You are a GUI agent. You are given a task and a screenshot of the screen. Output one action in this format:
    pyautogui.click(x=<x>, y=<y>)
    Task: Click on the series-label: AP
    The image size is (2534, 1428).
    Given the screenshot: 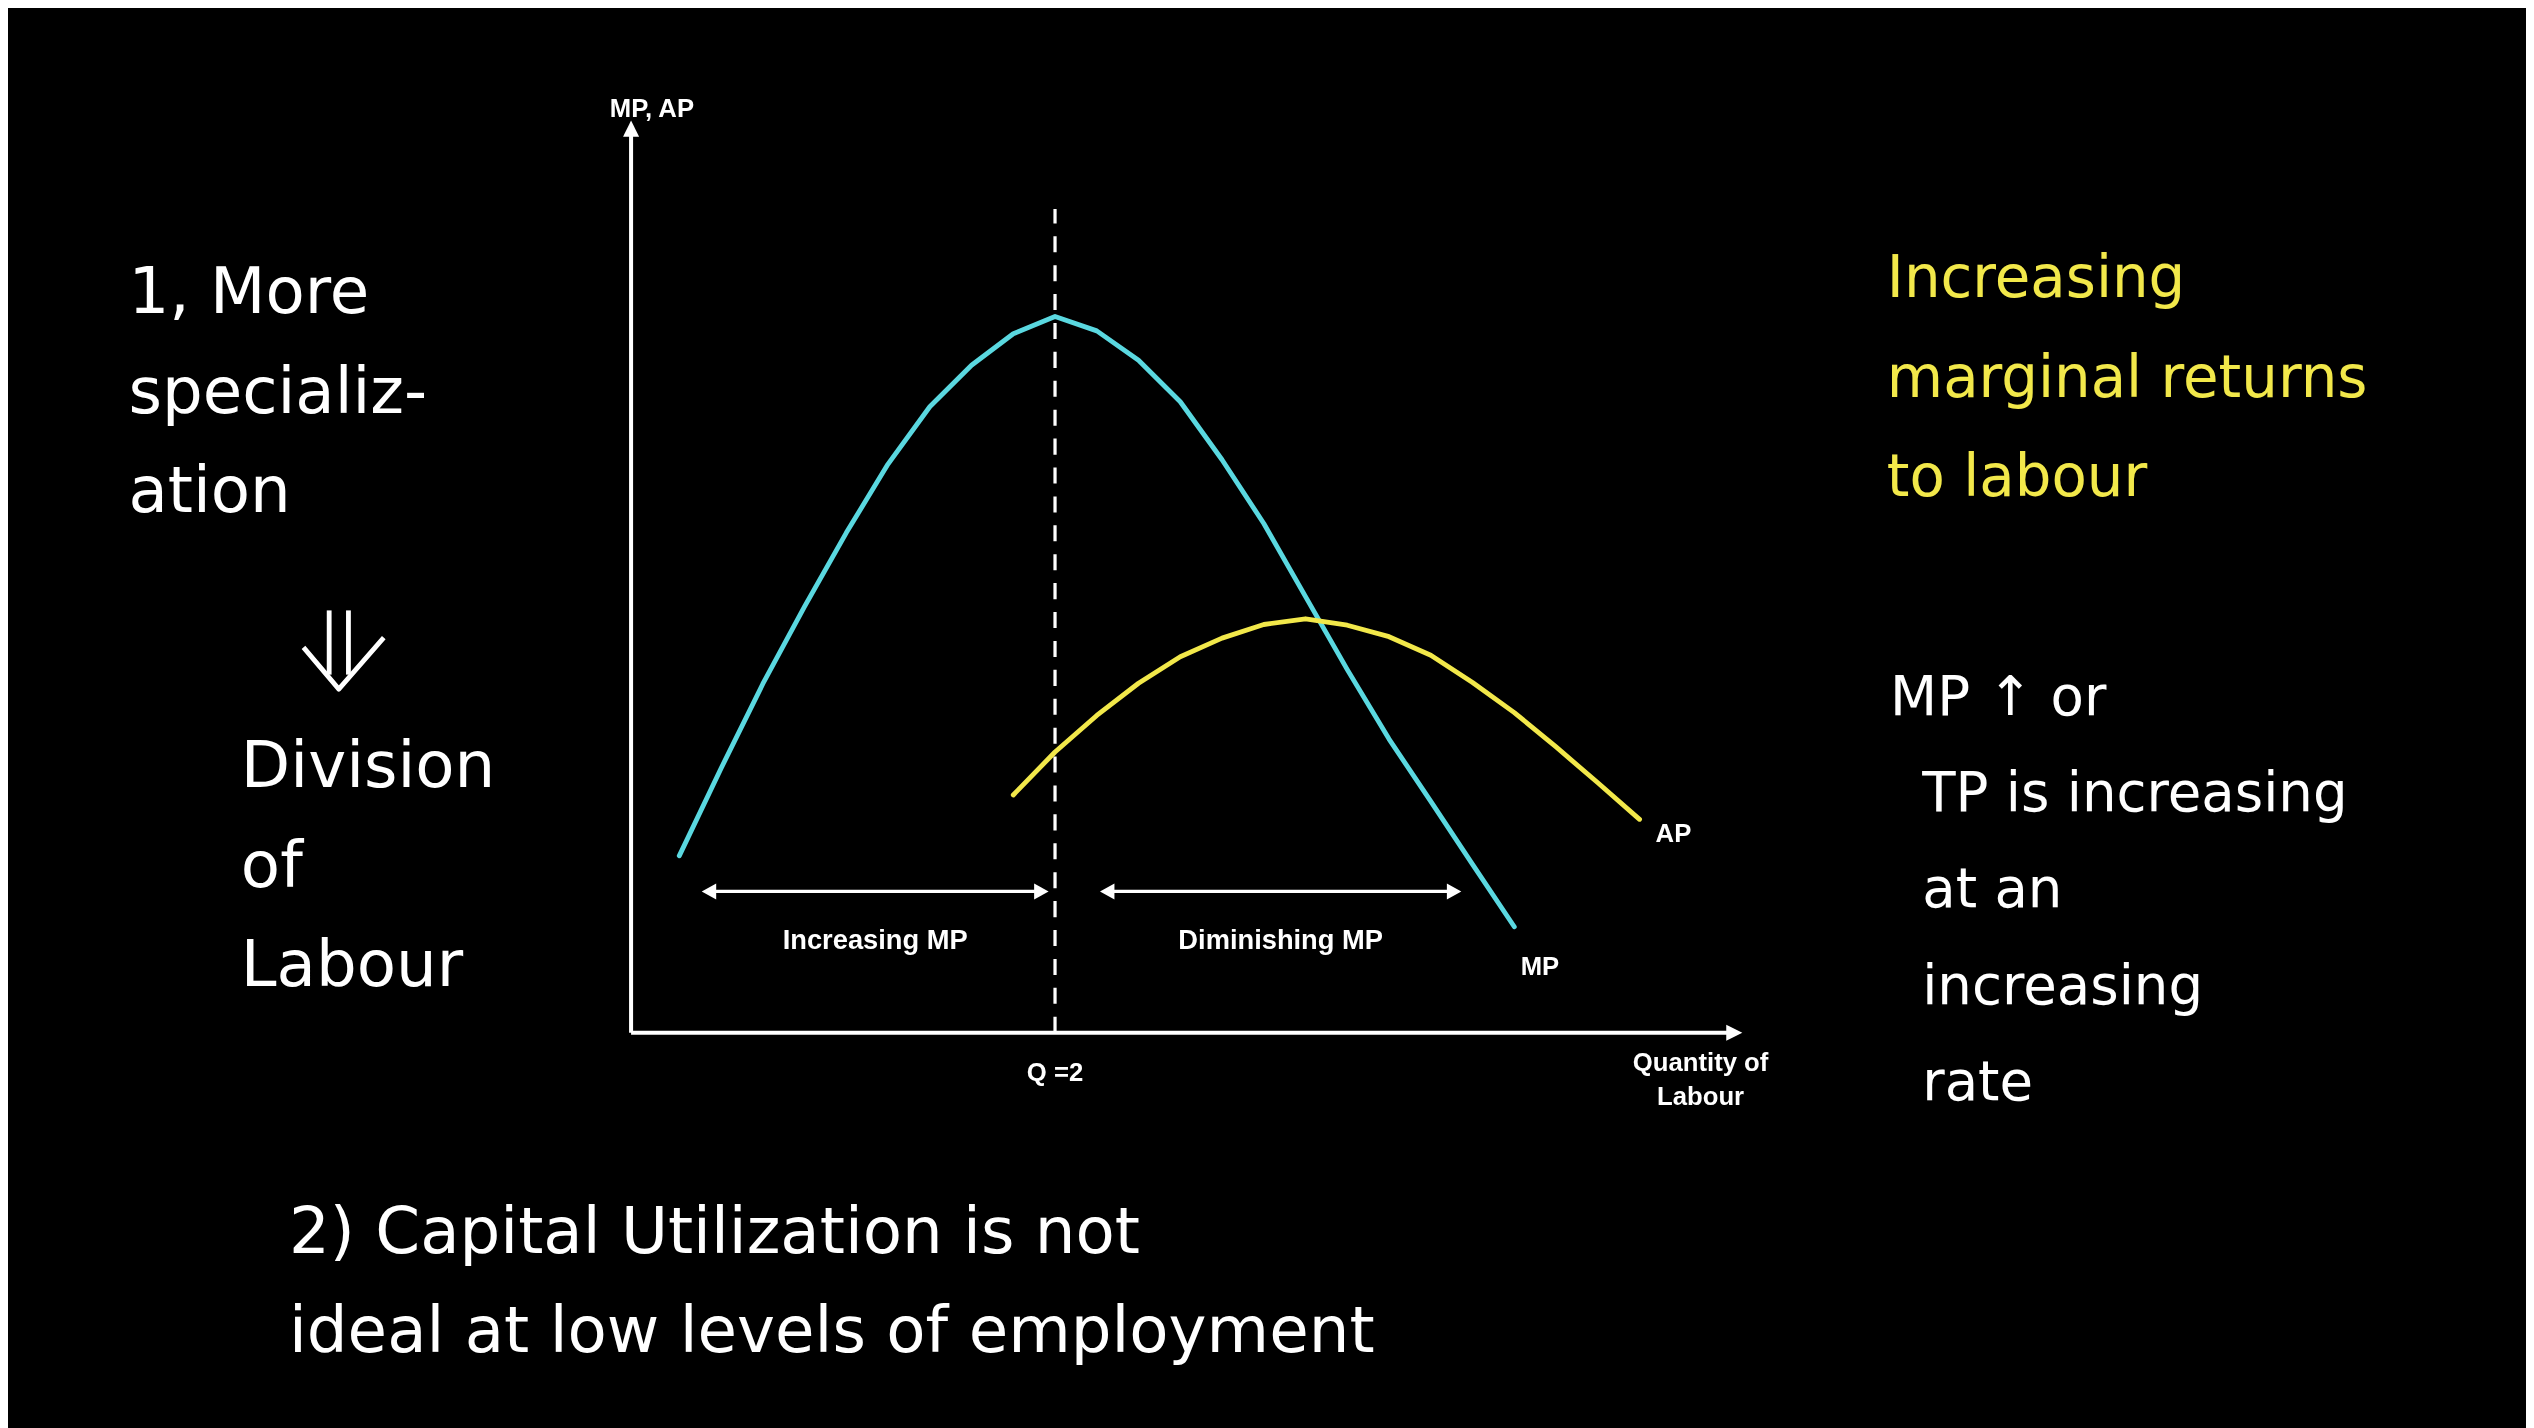 What is the action you would take?
    pyautogui.click(x=1673, y=832)
    